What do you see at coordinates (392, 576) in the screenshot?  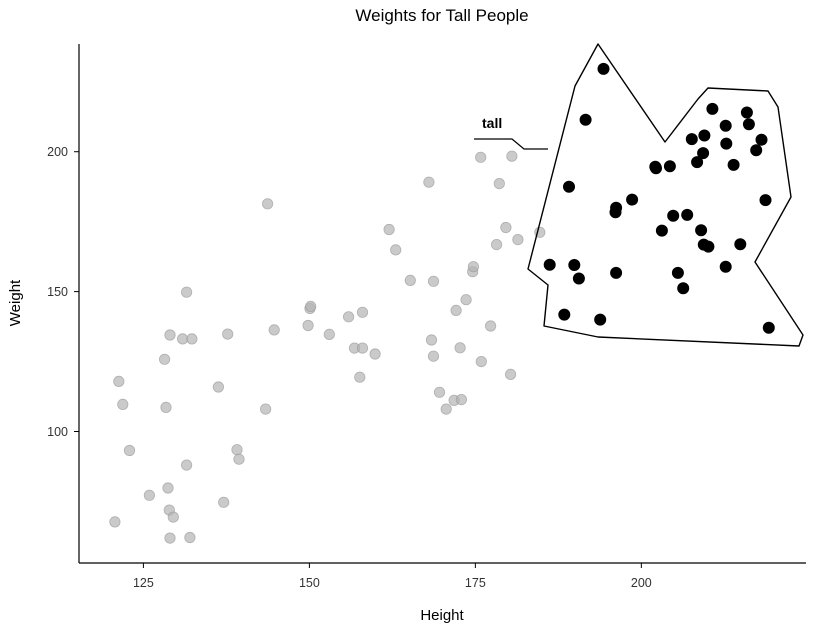 I see `x-axis-ticks: 125 150 175 200` at bounding box center [392, 576].